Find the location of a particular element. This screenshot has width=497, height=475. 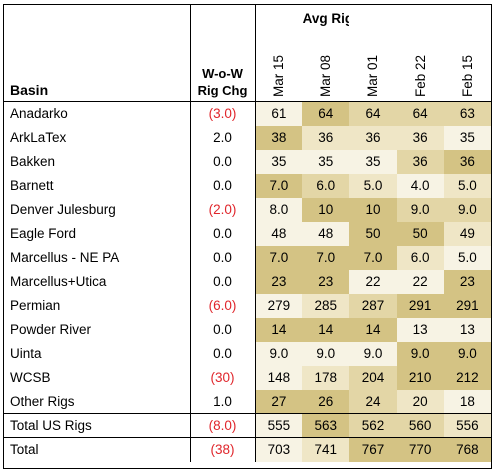

avg-rig-count-title: Avg Rig Count is located at coordinates (326, 18).